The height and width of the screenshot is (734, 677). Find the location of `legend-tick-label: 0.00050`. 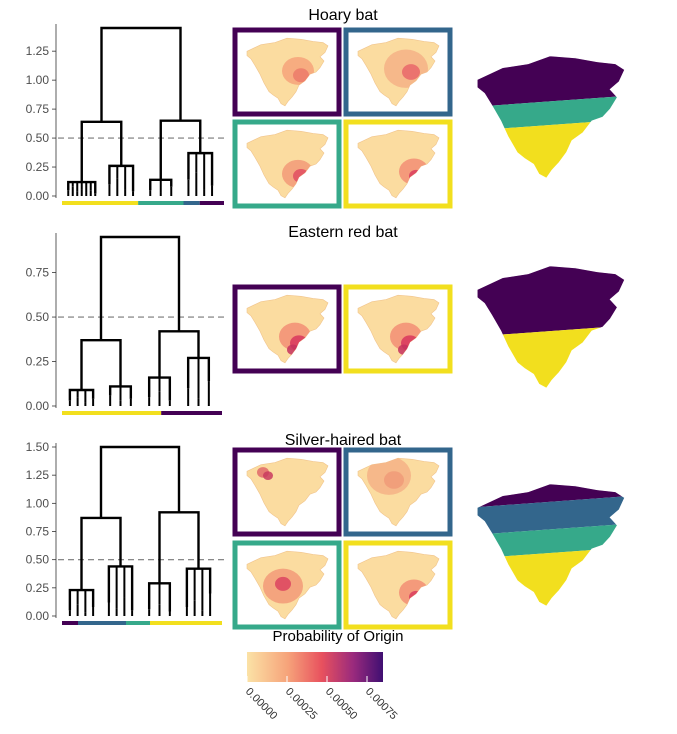

legend-tick-label: 0.00050 is located at coordinates (341, 704).